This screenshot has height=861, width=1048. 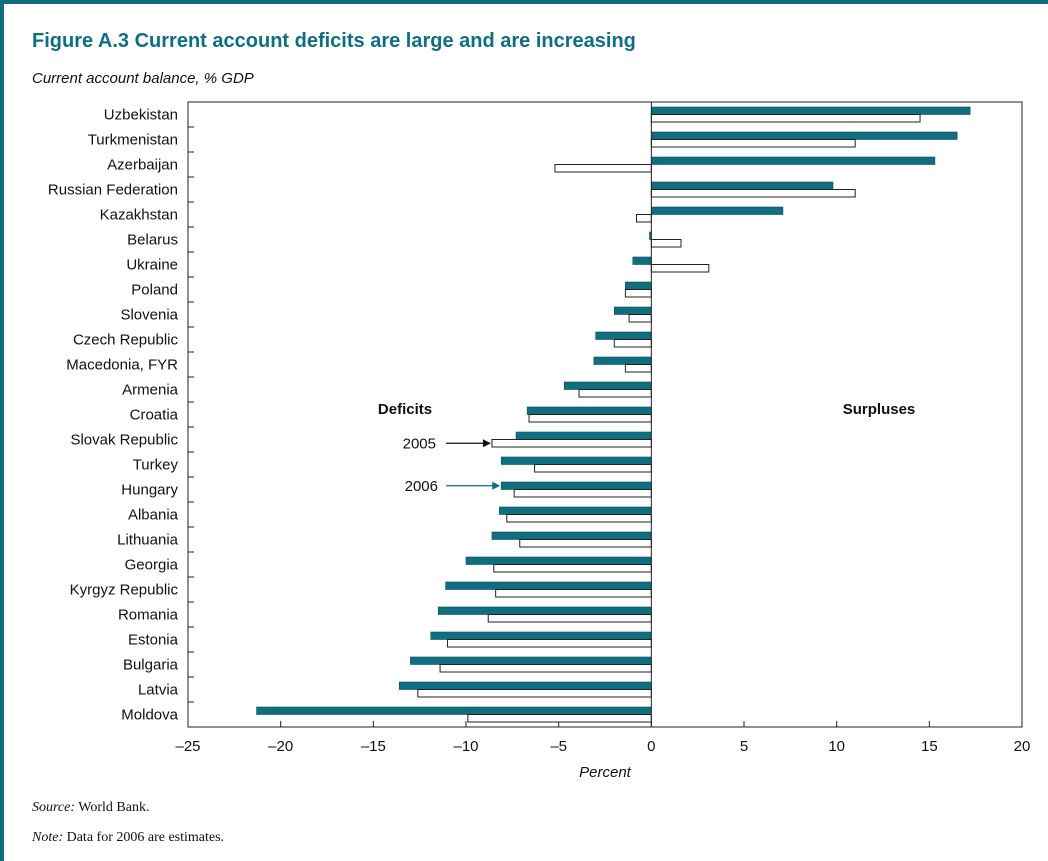 I want to click on category-label: Turkmenistan, so click(x=133, y=140).